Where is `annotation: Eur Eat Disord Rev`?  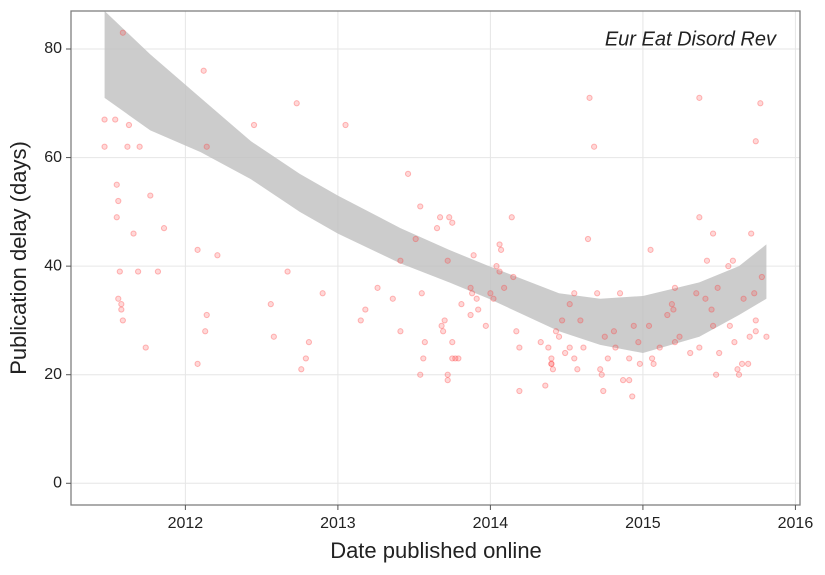
annotation: Eur Eat Disord Rev is located at coordinates (691, 39).